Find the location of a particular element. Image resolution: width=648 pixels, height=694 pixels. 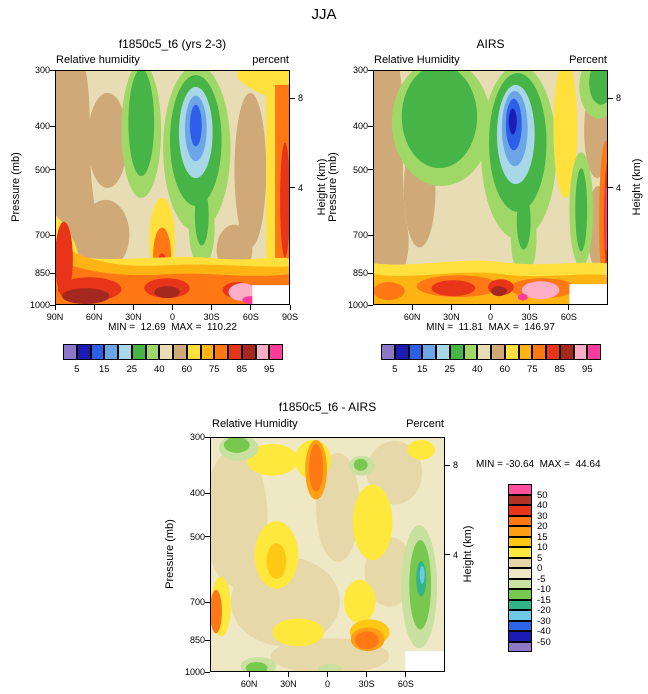

panel-airs-contour-field is located at coordinates (490, 187).